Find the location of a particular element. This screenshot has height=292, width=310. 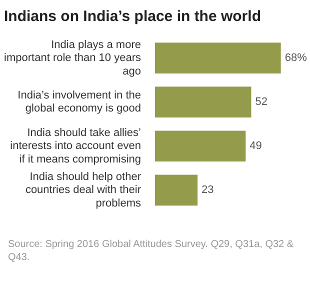

y-tick-label: India’s involvement in the global economy is good is located at coordinates (79, 102).